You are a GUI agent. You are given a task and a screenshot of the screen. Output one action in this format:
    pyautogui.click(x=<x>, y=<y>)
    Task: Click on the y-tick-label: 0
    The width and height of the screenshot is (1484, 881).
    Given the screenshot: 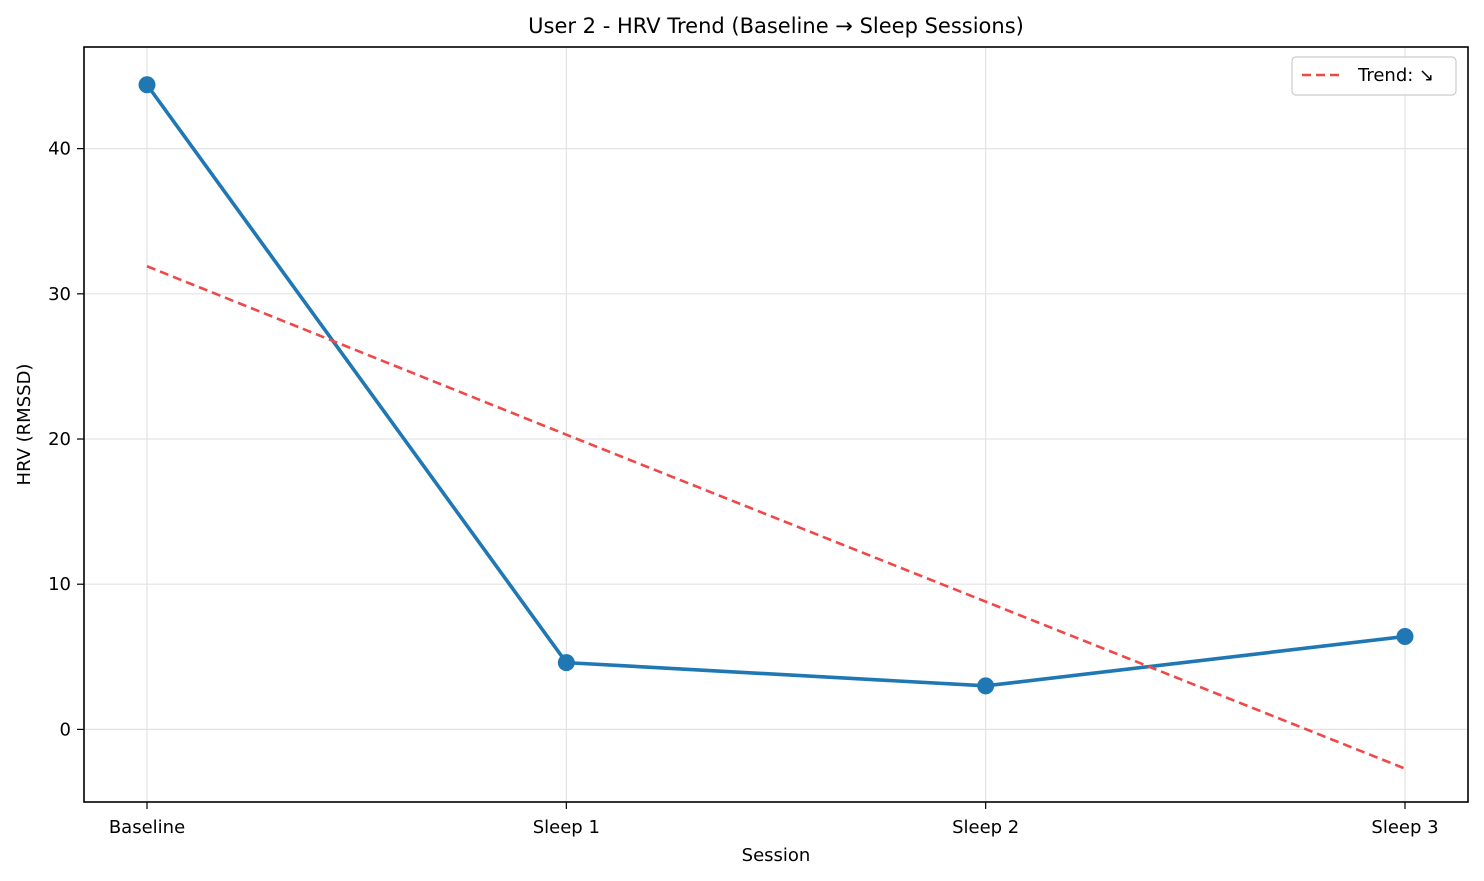 What is the action you would take?
    pyautogui.click(x=65, y=729)
    